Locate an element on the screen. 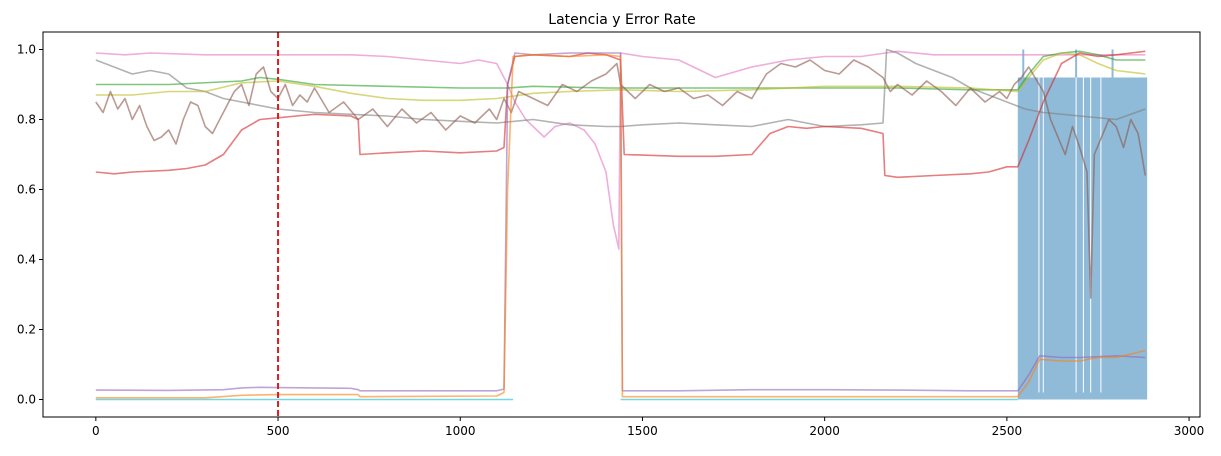  x-tick-label-4: 2000 is located at coordinates (824, 431).